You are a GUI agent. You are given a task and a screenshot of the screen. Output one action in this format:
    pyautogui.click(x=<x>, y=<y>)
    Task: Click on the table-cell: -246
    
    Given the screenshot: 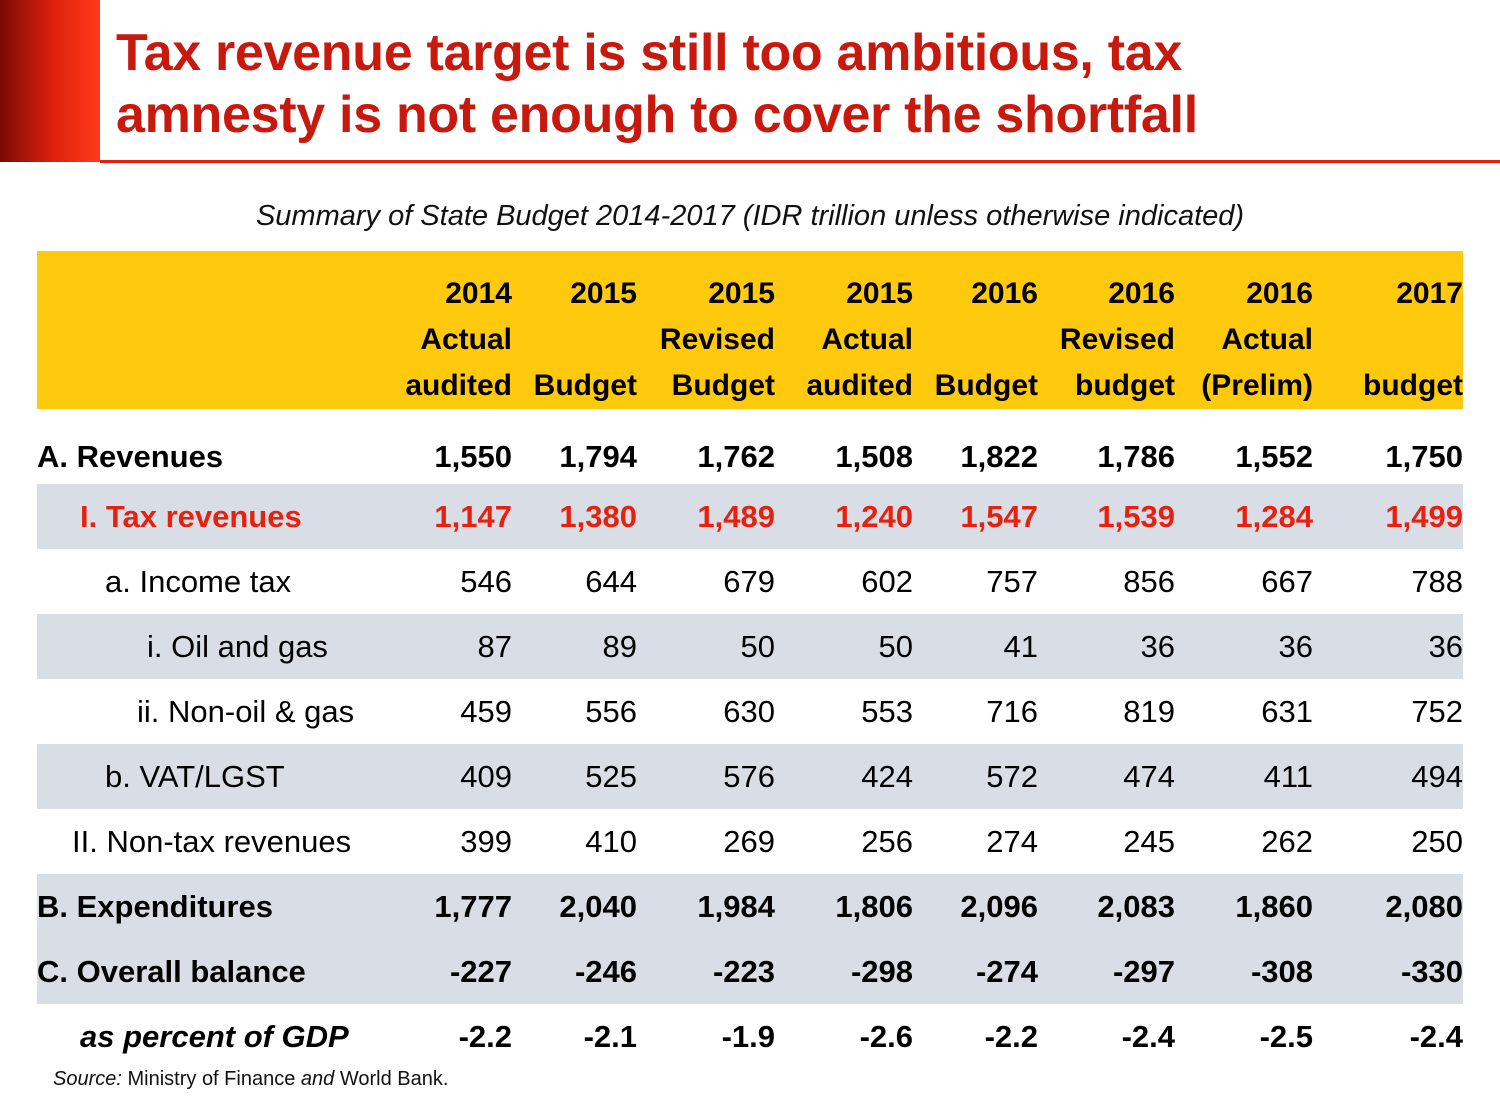 What is the action you would take?
    pyautogui.click(x=605, y=971)
    